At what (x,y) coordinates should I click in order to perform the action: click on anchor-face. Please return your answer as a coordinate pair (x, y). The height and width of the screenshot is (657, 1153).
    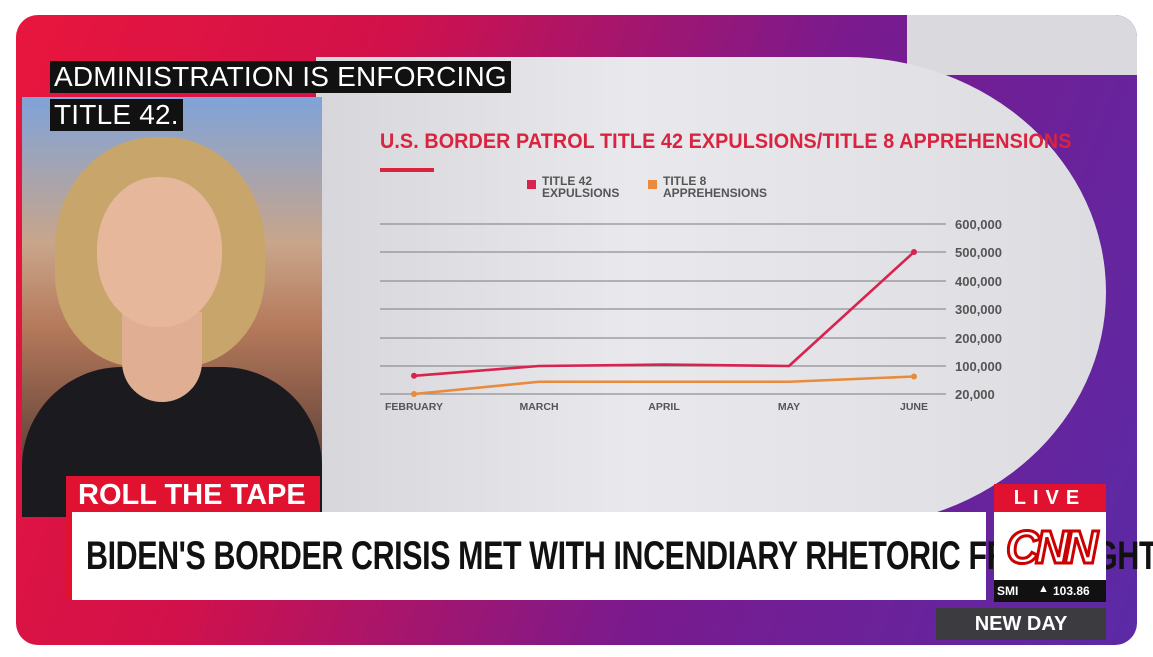
    Looking at the image, I should click on (159, 252).